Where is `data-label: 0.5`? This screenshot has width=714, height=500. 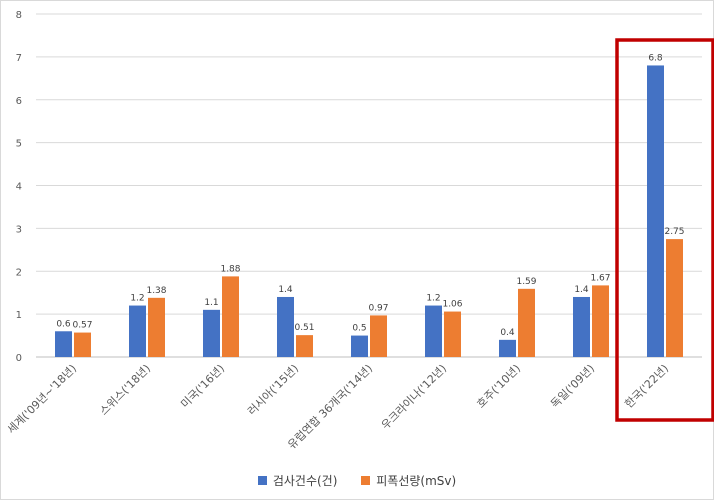 data-label: 0.5 is located at coordinates (359, 329).